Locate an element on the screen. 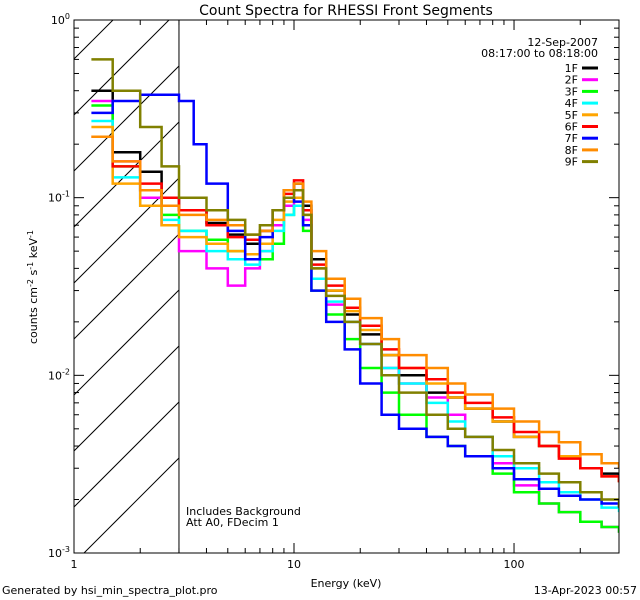  annotation-attenuator: Att A0, FDecim 1 is located at coordinates (232, 522).